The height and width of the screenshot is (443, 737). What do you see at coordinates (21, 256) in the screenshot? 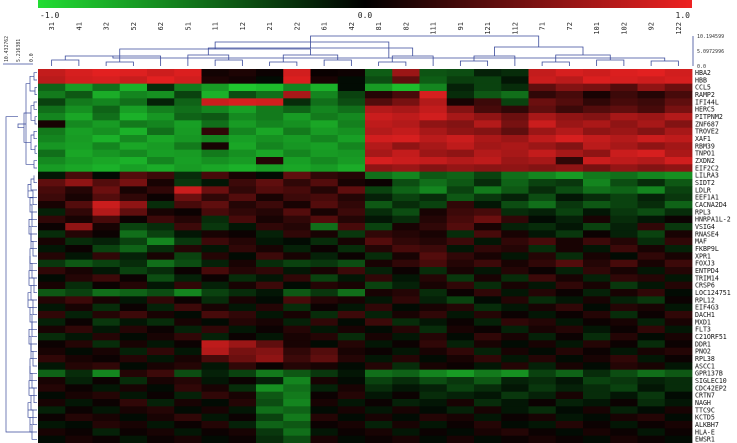
I see `row-dendrogram` at bounding box center [21, 256].